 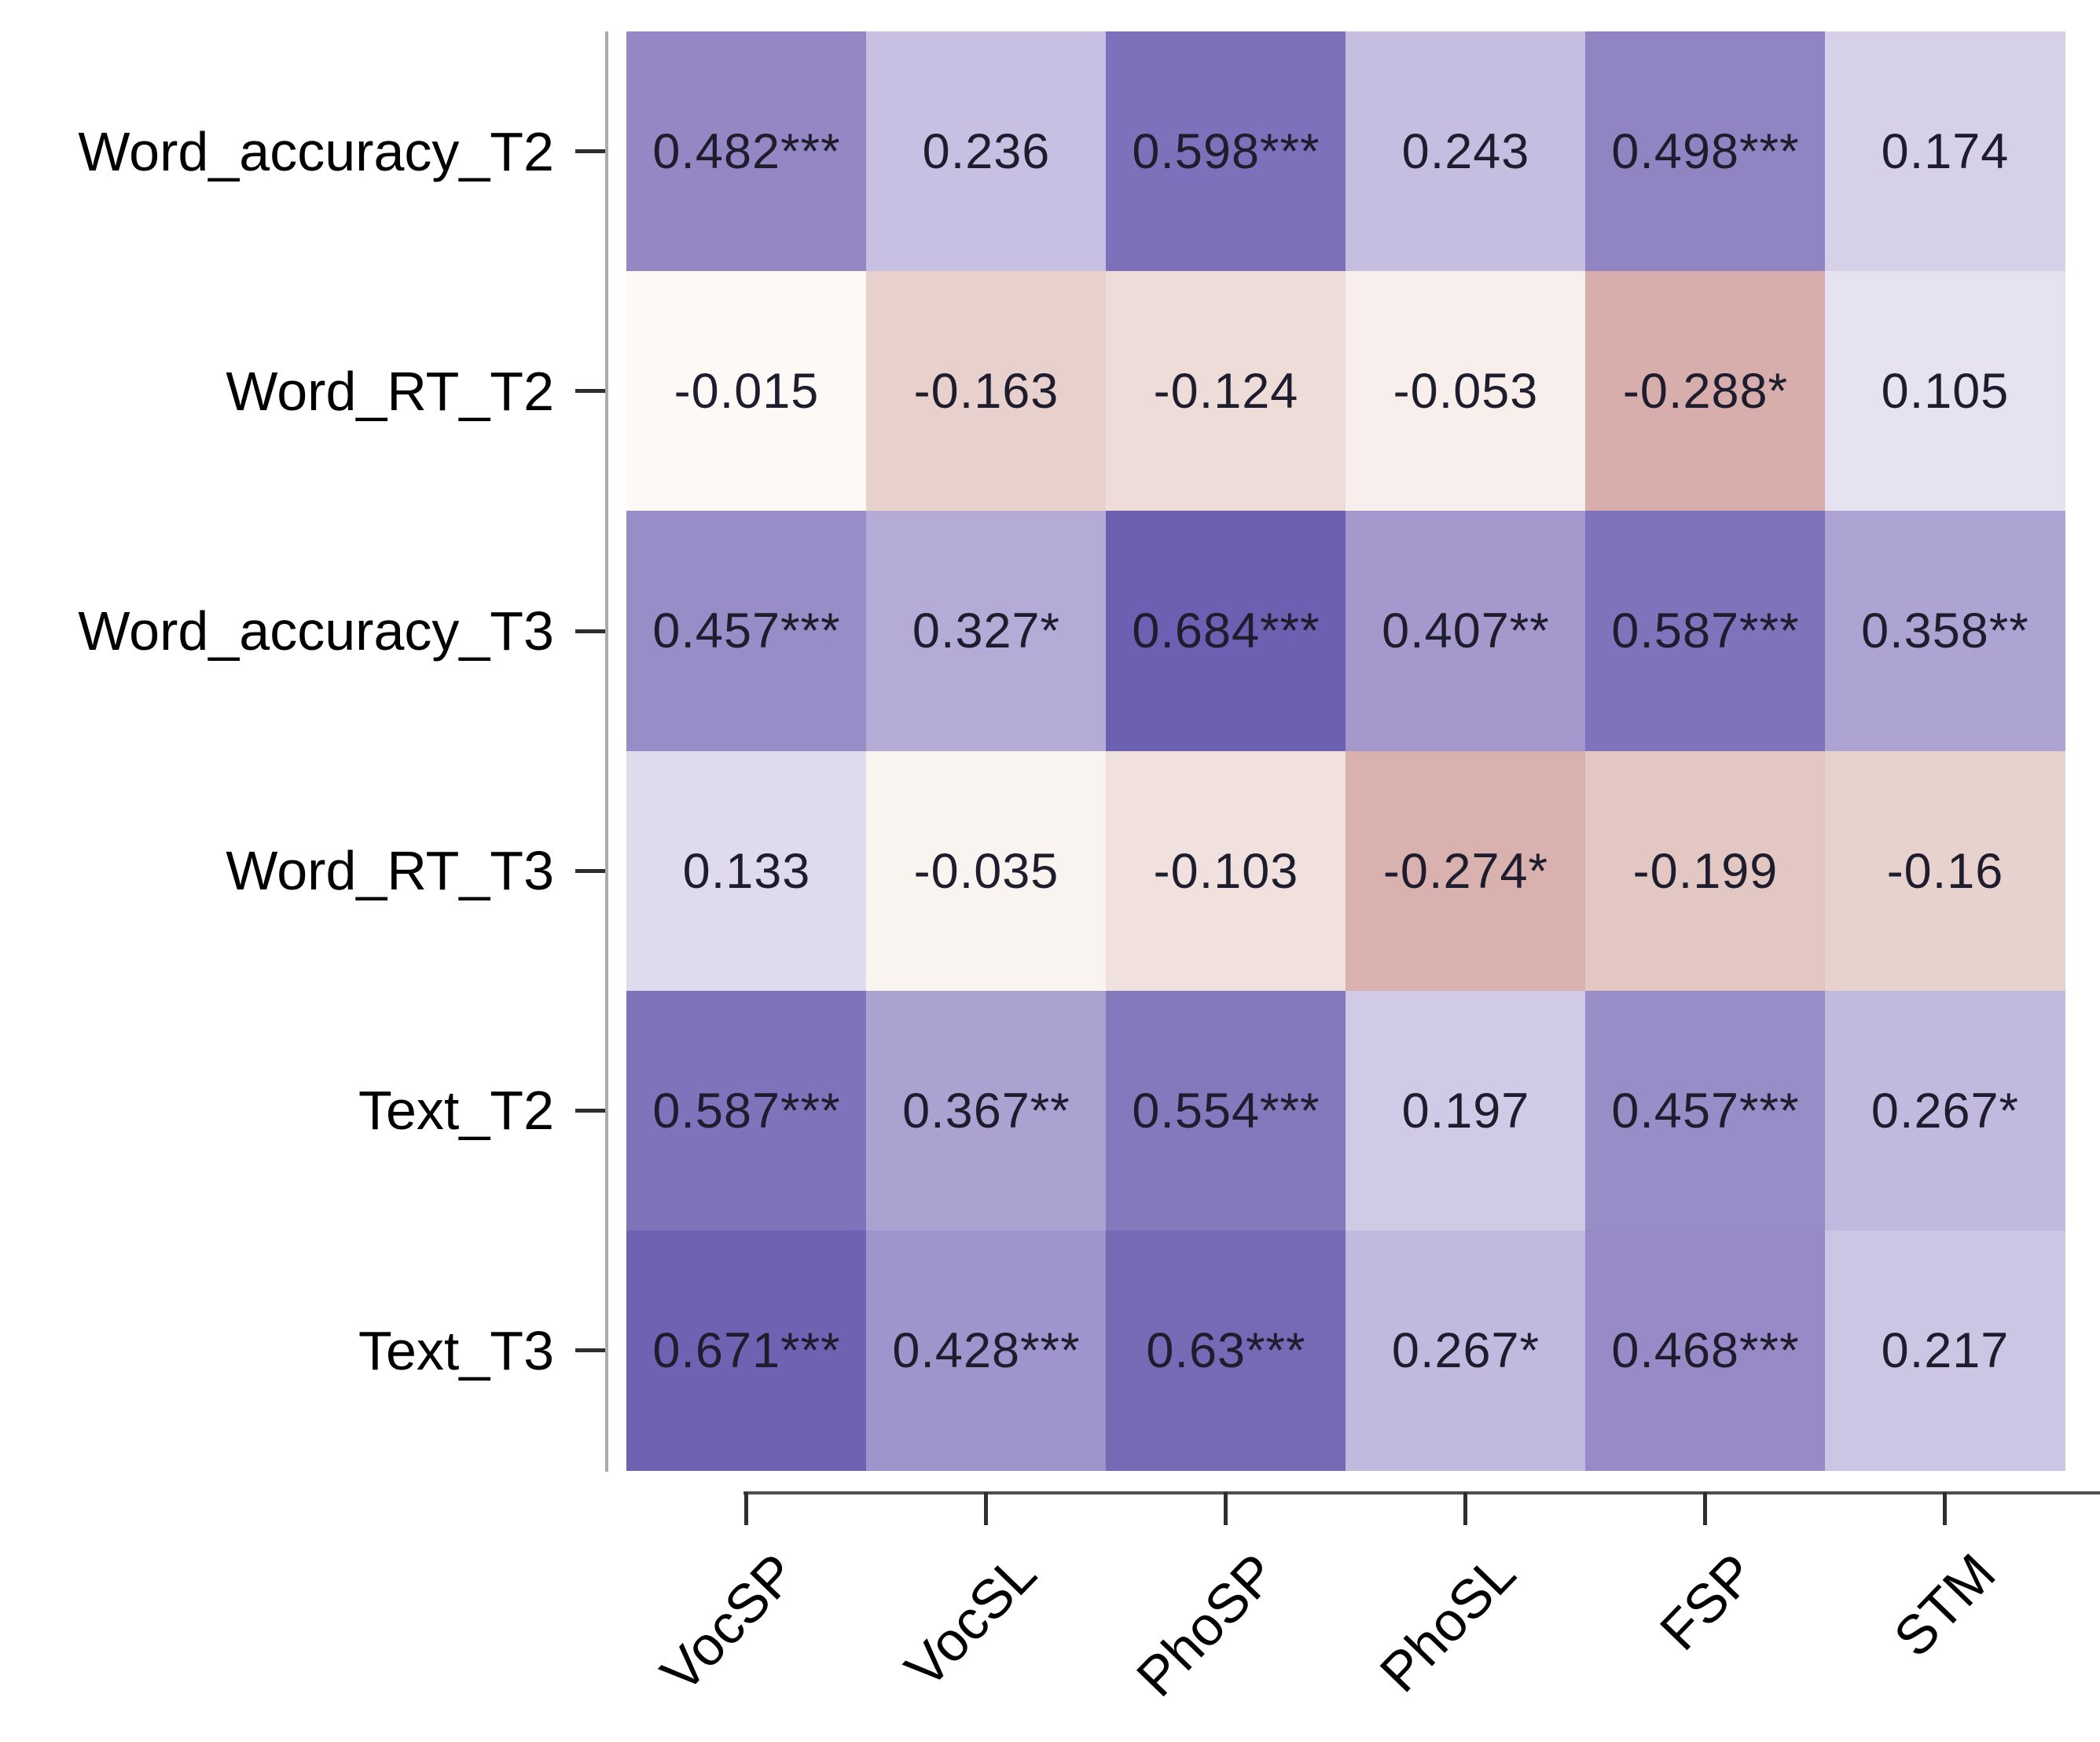 I want to click on heatmap-cell: 0.327*, so click(x=986, y=631).